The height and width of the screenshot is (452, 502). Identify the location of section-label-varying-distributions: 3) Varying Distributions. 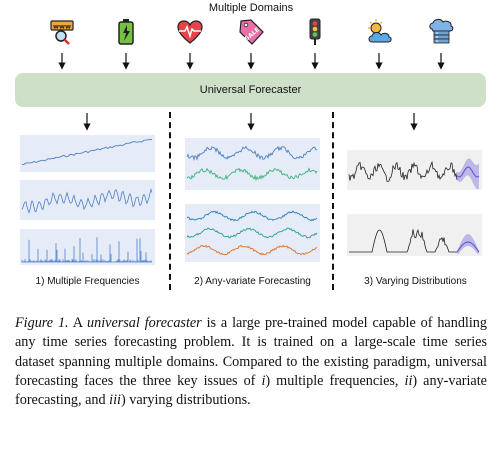
(415, 281).